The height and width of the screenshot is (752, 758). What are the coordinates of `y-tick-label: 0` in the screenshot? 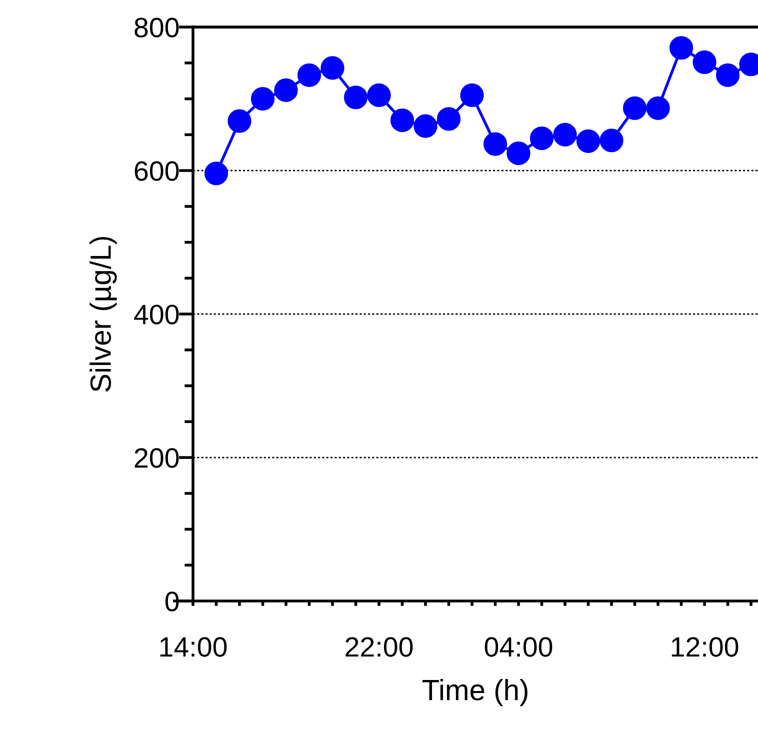 It's located at (172, 602).